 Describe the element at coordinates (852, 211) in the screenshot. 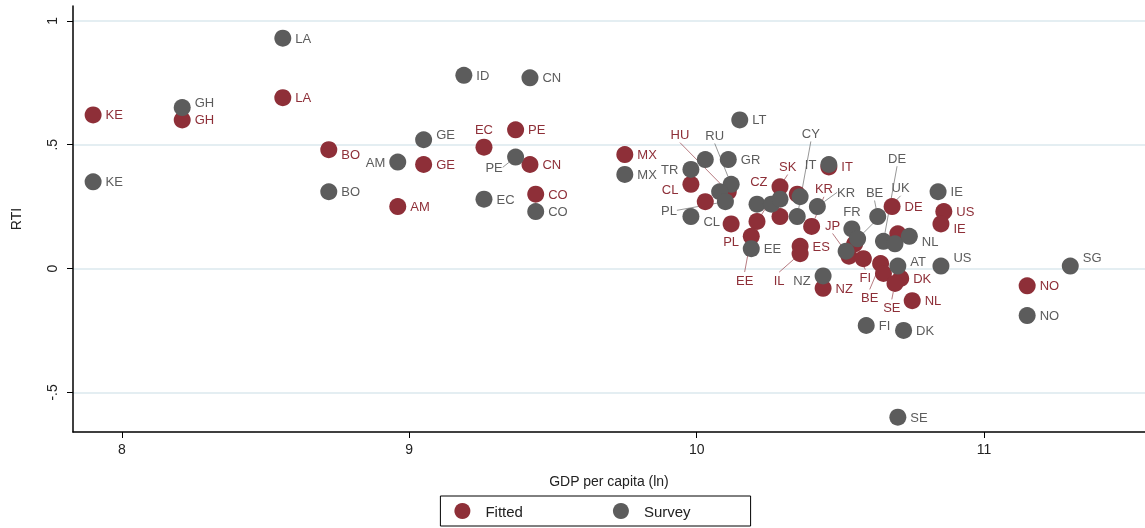

I see `data-label: FR` at that location.